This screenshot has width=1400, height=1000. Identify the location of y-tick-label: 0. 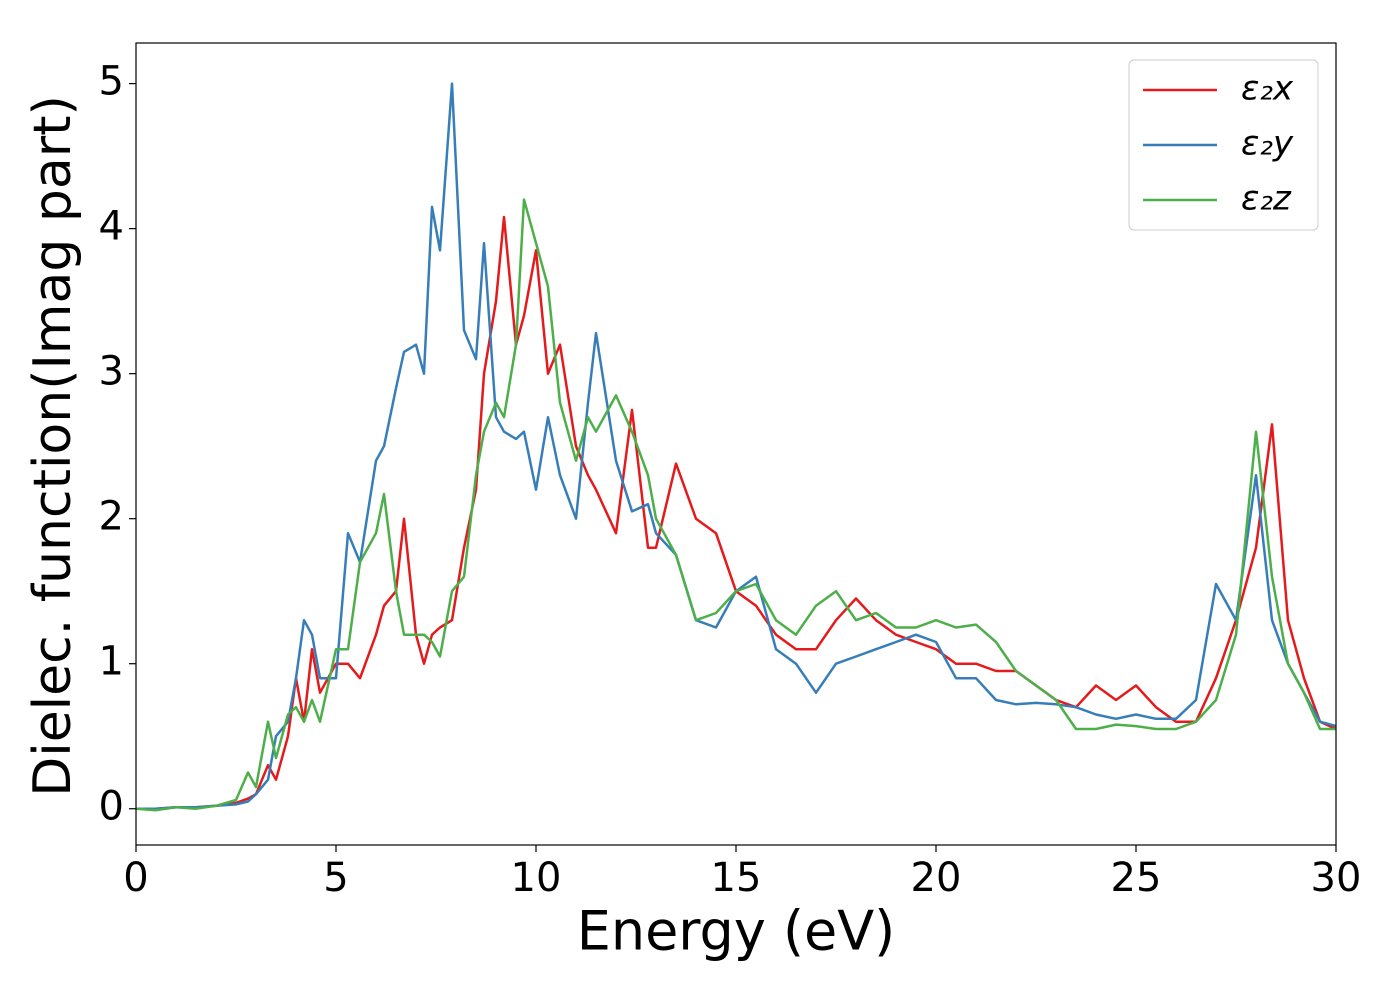
(111, 807).